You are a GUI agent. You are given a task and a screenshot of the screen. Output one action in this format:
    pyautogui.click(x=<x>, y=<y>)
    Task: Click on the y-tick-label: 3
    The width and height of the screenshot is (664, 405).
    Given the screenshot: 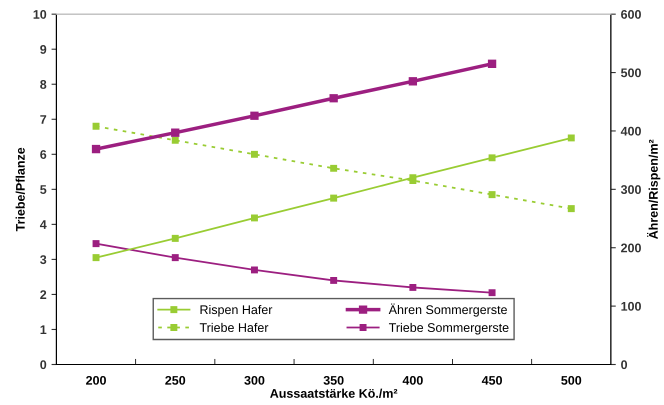 What is the action you would take?
    pyautogui.click(x=43, y=259)
    